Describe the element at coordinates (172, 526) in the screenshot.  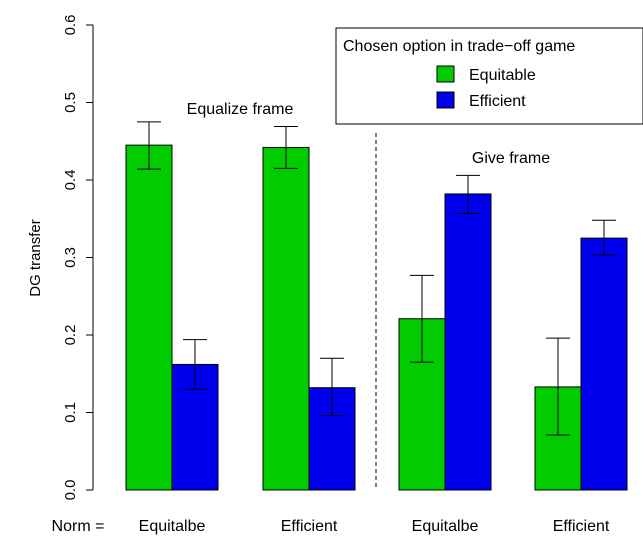
I see `category-label-0: Equitalbe` at that location.